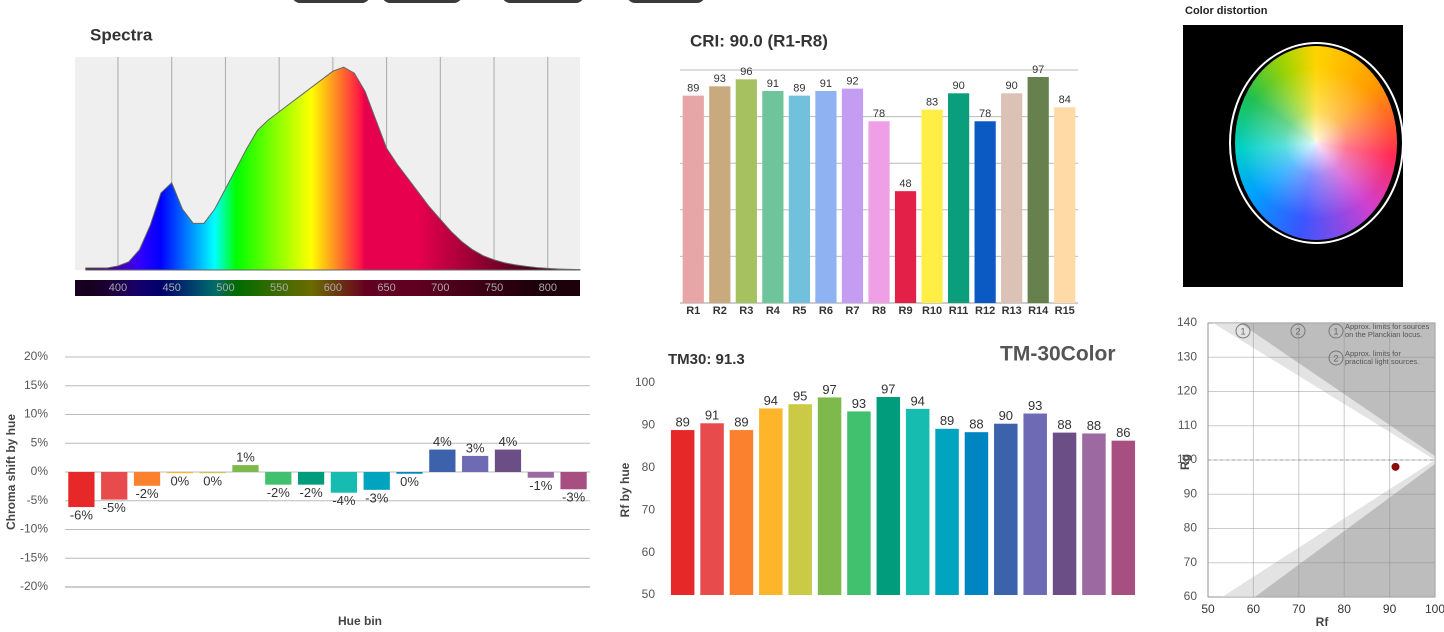  Describe the element at coordinates (1191, 596) in the screenshot. I see `y-tick-label: 60` at that location.